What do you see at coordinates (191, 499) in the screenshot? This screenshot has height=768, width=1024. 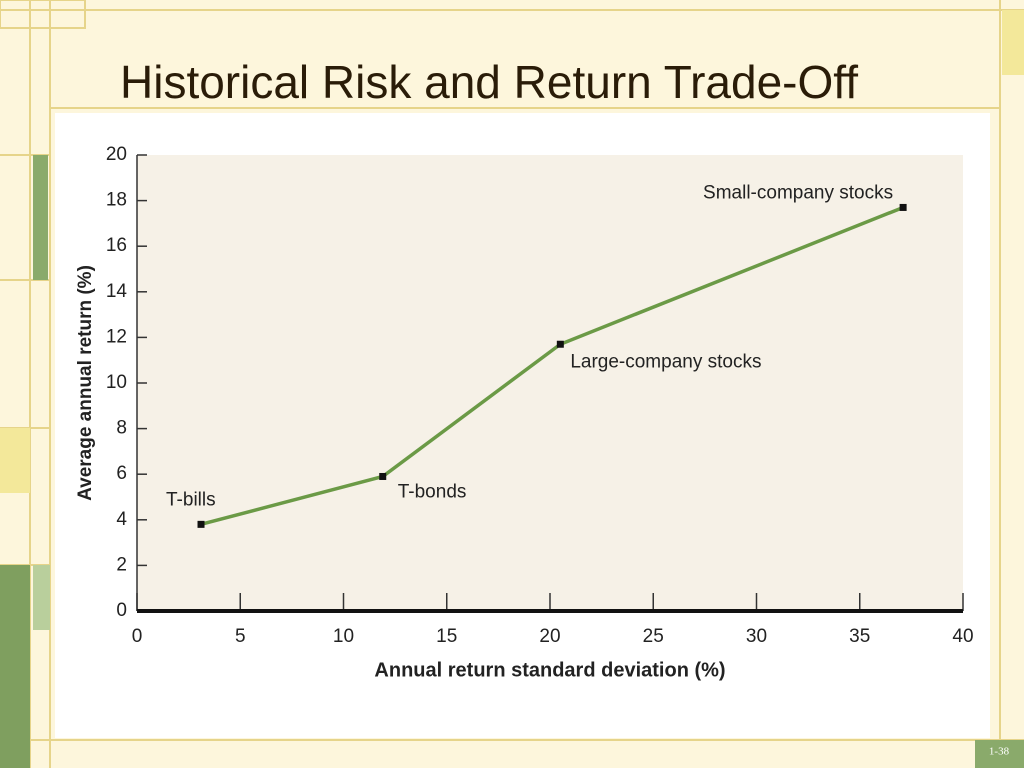 I see `point-label: T-bills` at bounding box center [191, 499].